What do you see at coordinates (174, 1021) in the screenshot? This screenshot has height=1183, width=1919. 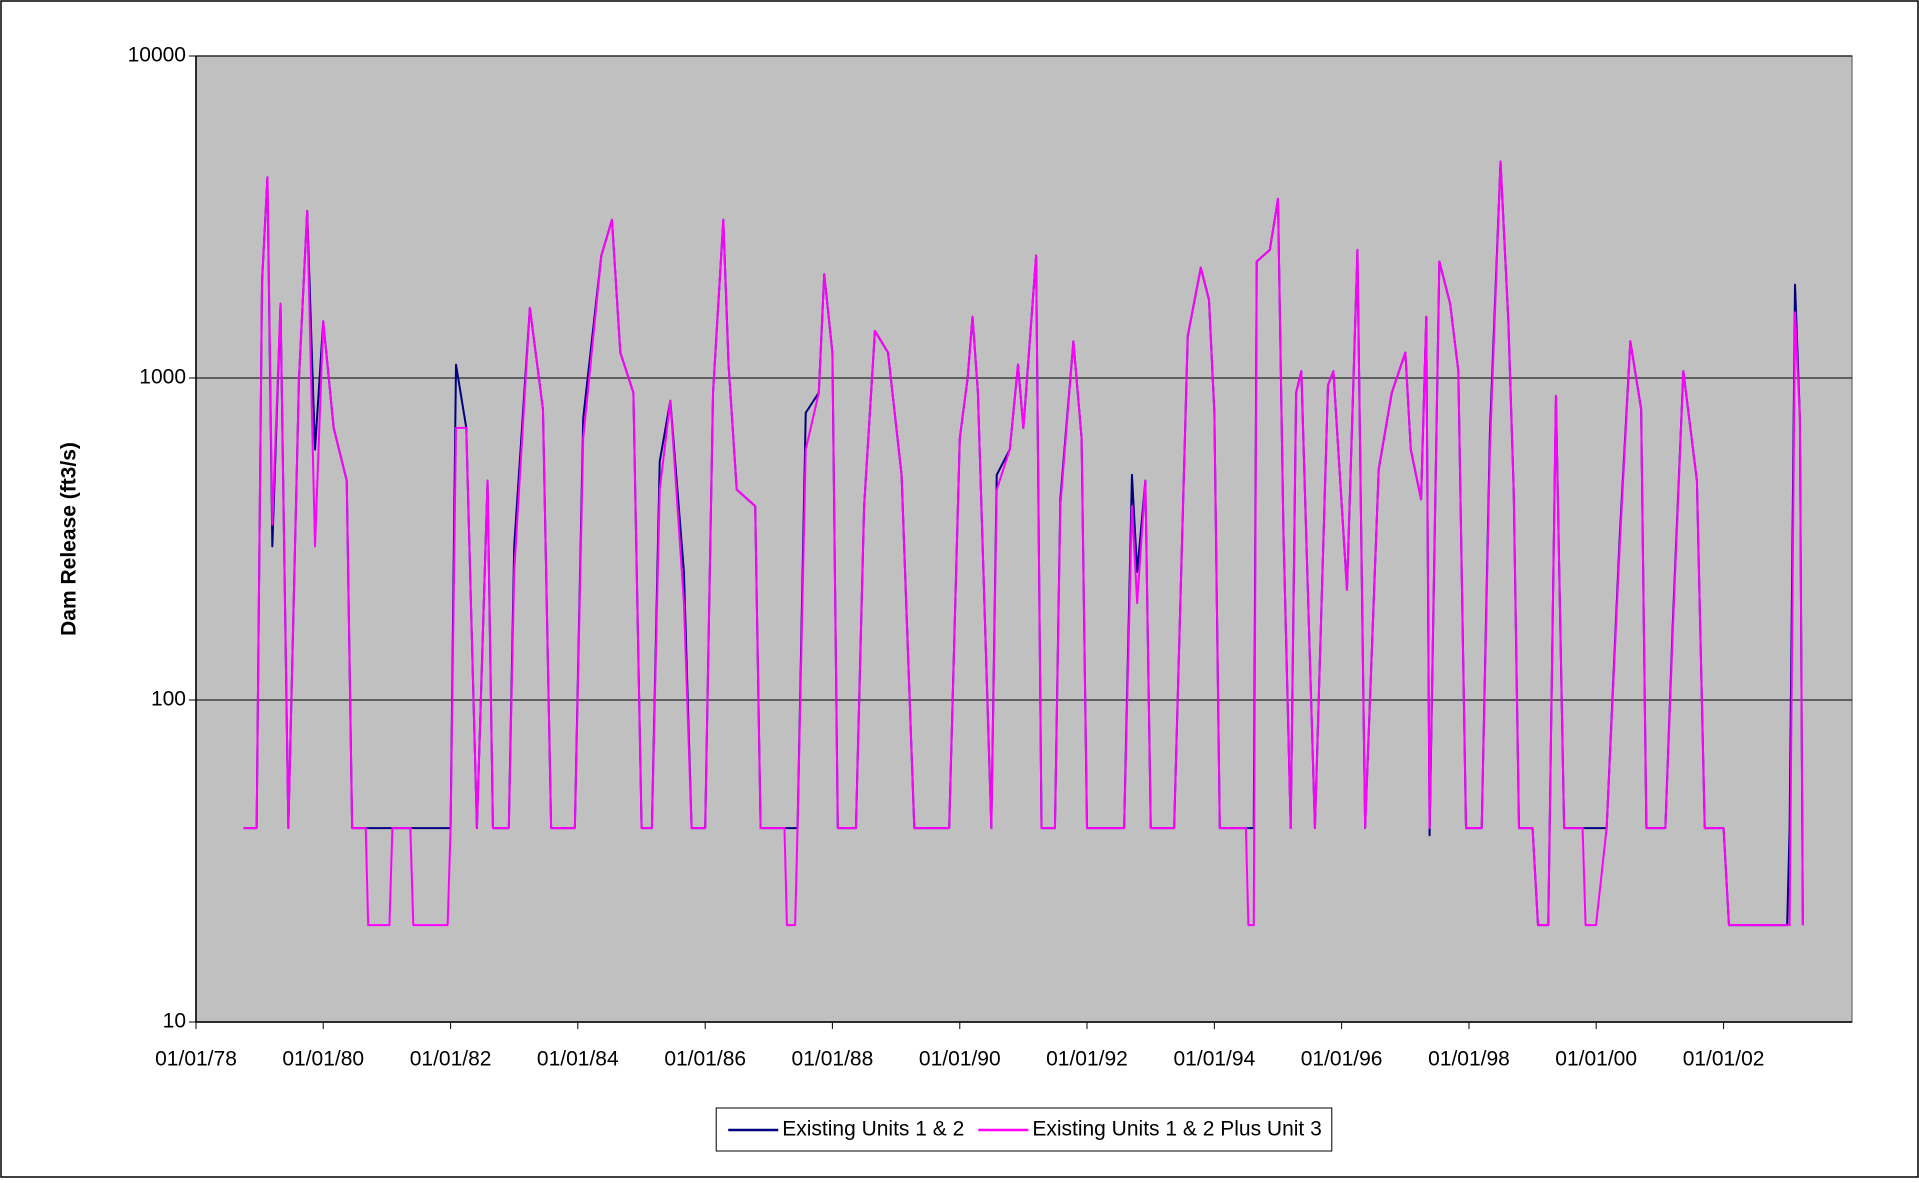 I see `y-tick-label: 10` at bounding box center [174, 1021].